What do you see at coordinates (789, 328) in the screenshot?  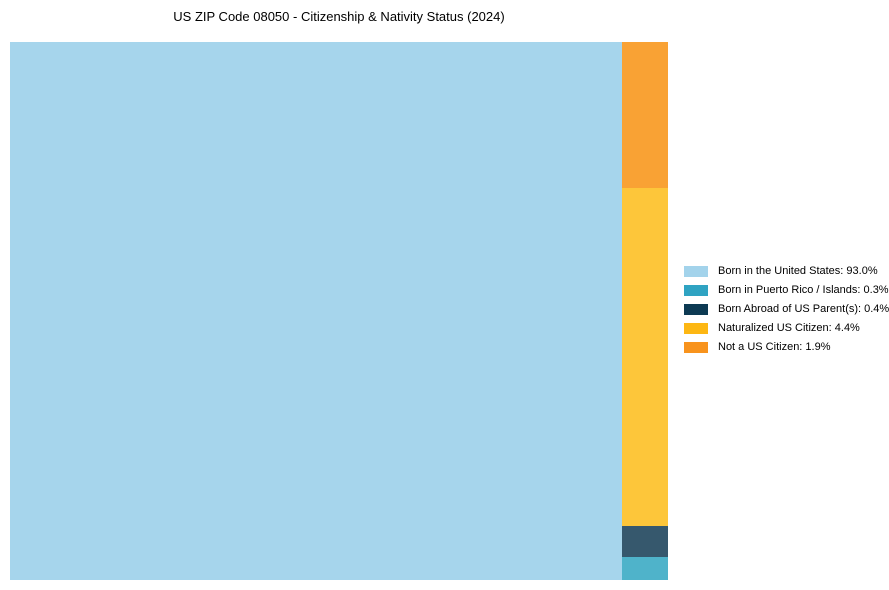 I see `legend-label-naturalized-us-citizen: Naturalized US Citizen: 4.4%` at bounding box center [789, 328].